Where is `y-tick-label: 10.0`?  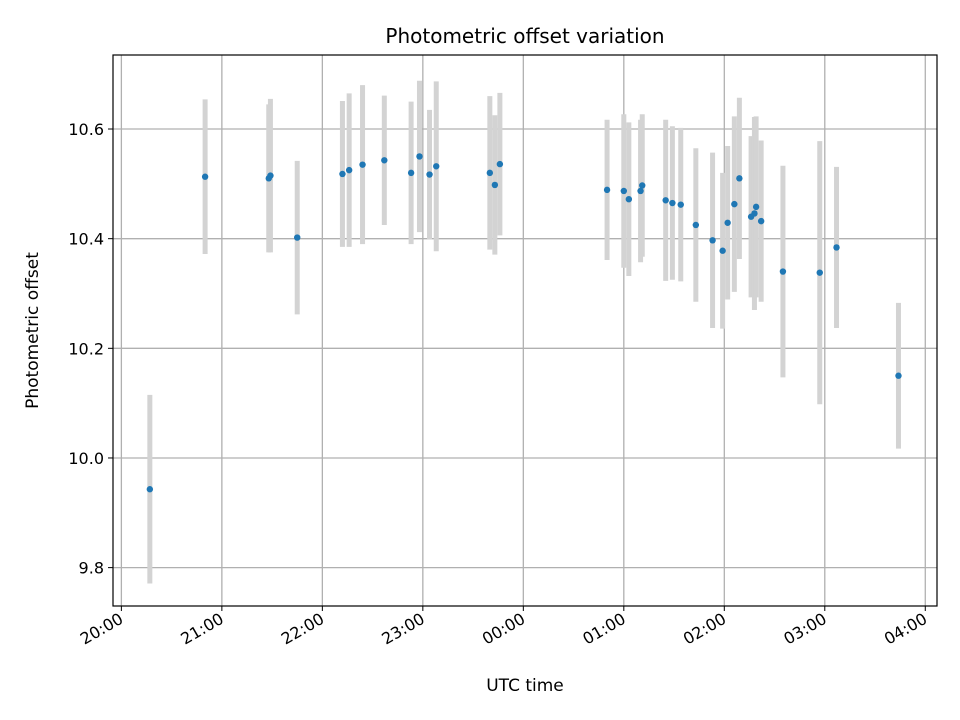
y-tick-label: 10.0 is located at coordinates (86, 458).